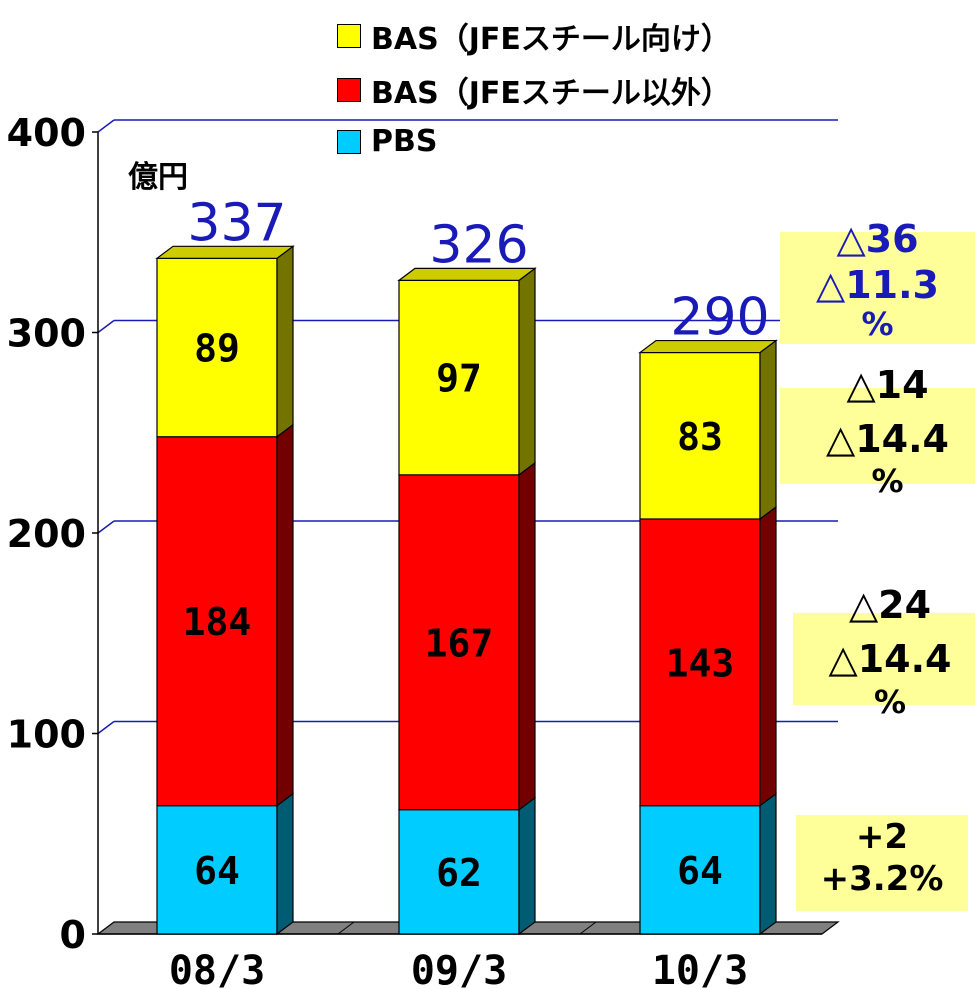 The image size is (975, 989). Describe the element at coordinates (73, 935) in the screenshot. I see `y-tick-label: 0` at that location.